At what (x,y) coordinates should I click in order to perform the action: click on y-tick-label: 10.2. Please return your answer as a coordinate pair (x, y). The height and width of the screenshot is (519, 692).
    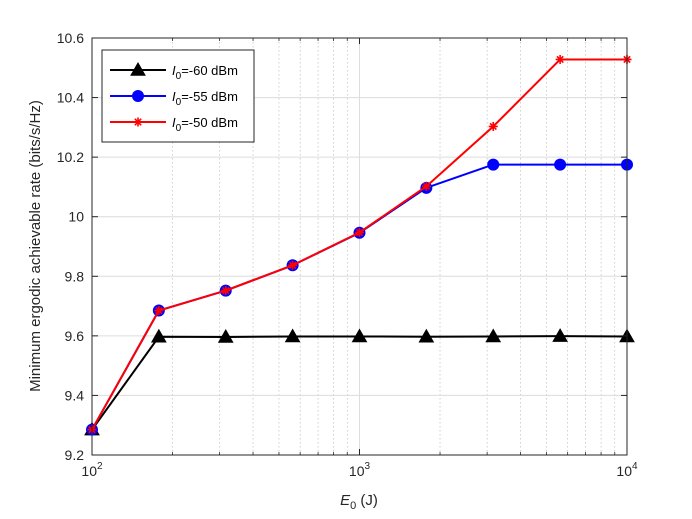
    Looking at the image, I should click on (70, 157).